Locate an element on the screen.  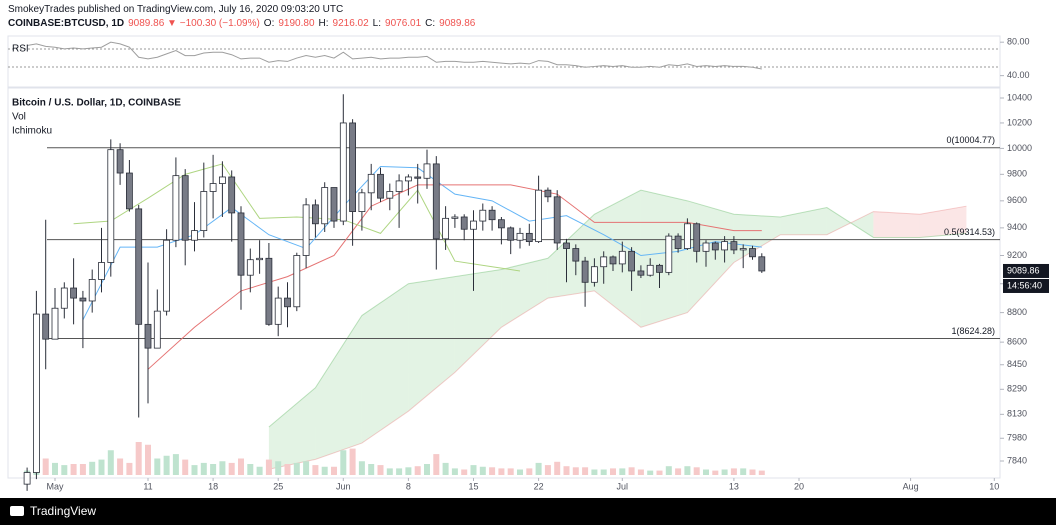
indicator-label: Vol is located at coordinates (19, 117).